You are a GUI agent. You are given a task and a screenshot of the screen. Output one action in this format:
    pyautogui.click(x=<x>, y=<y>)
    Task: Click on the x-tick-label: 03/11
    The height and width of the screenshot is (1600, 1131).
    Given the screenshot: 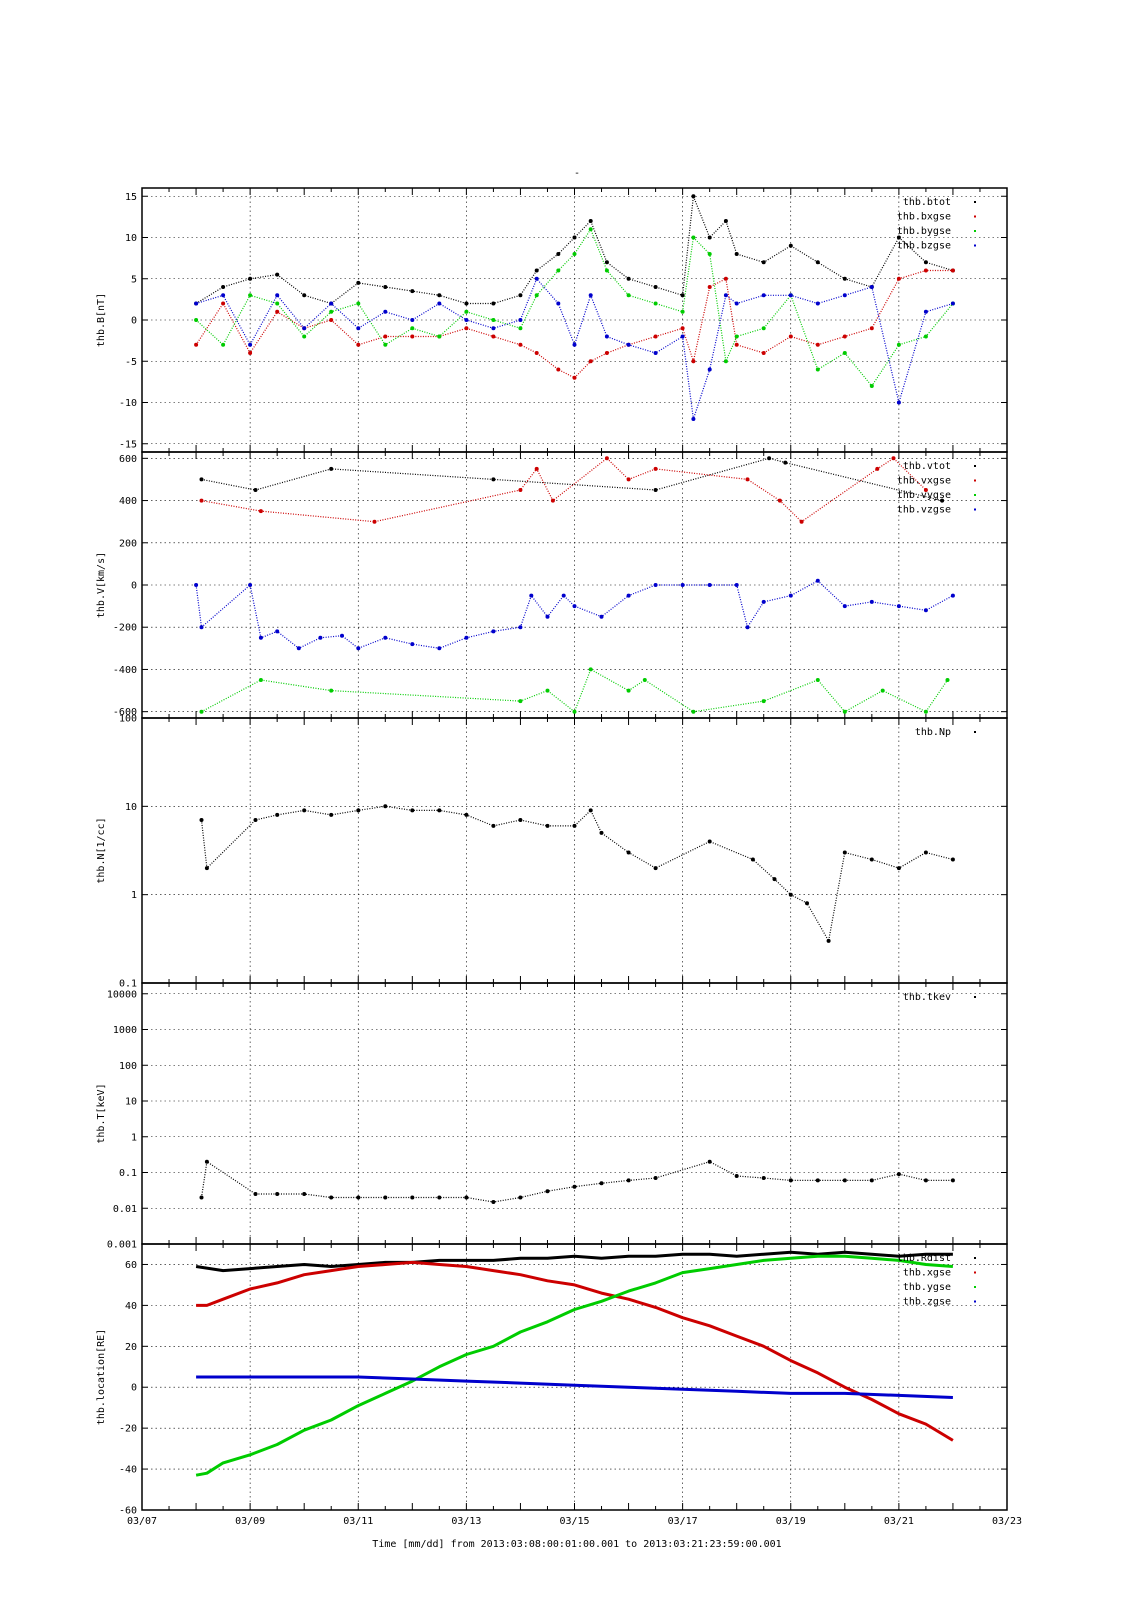 What is the action you would take?
    pyautogui.click(x=358, y=1521)
    